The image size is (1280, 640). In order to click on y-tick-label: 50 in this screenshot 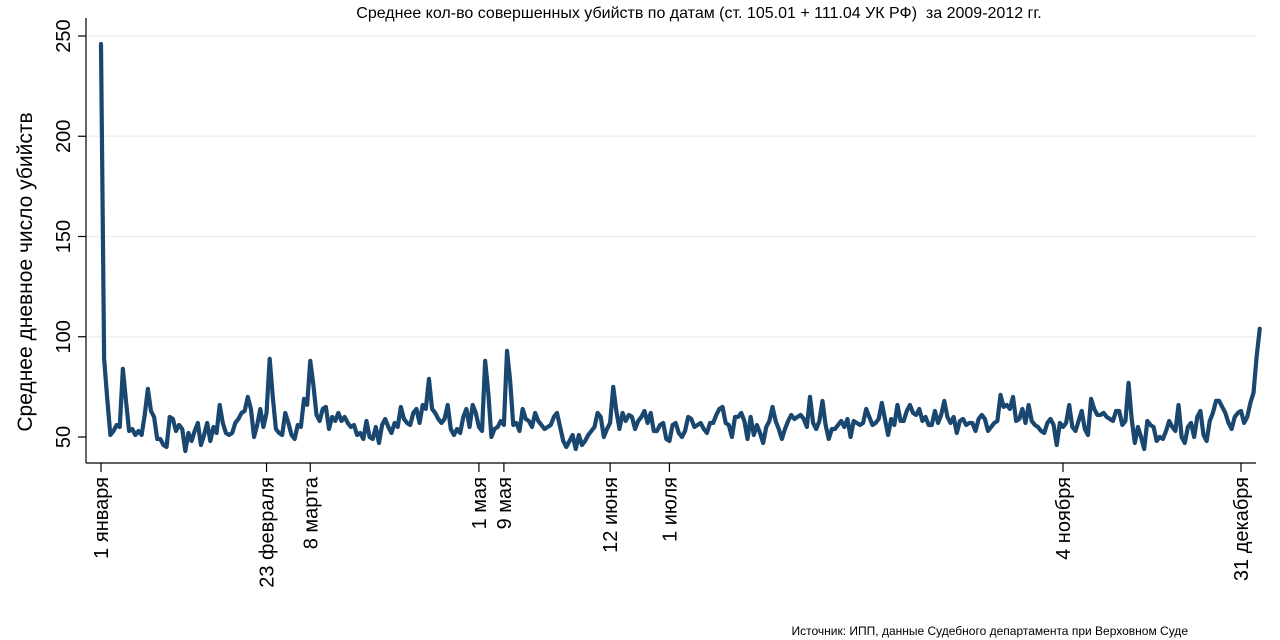, I will do `click(64, 437)`.